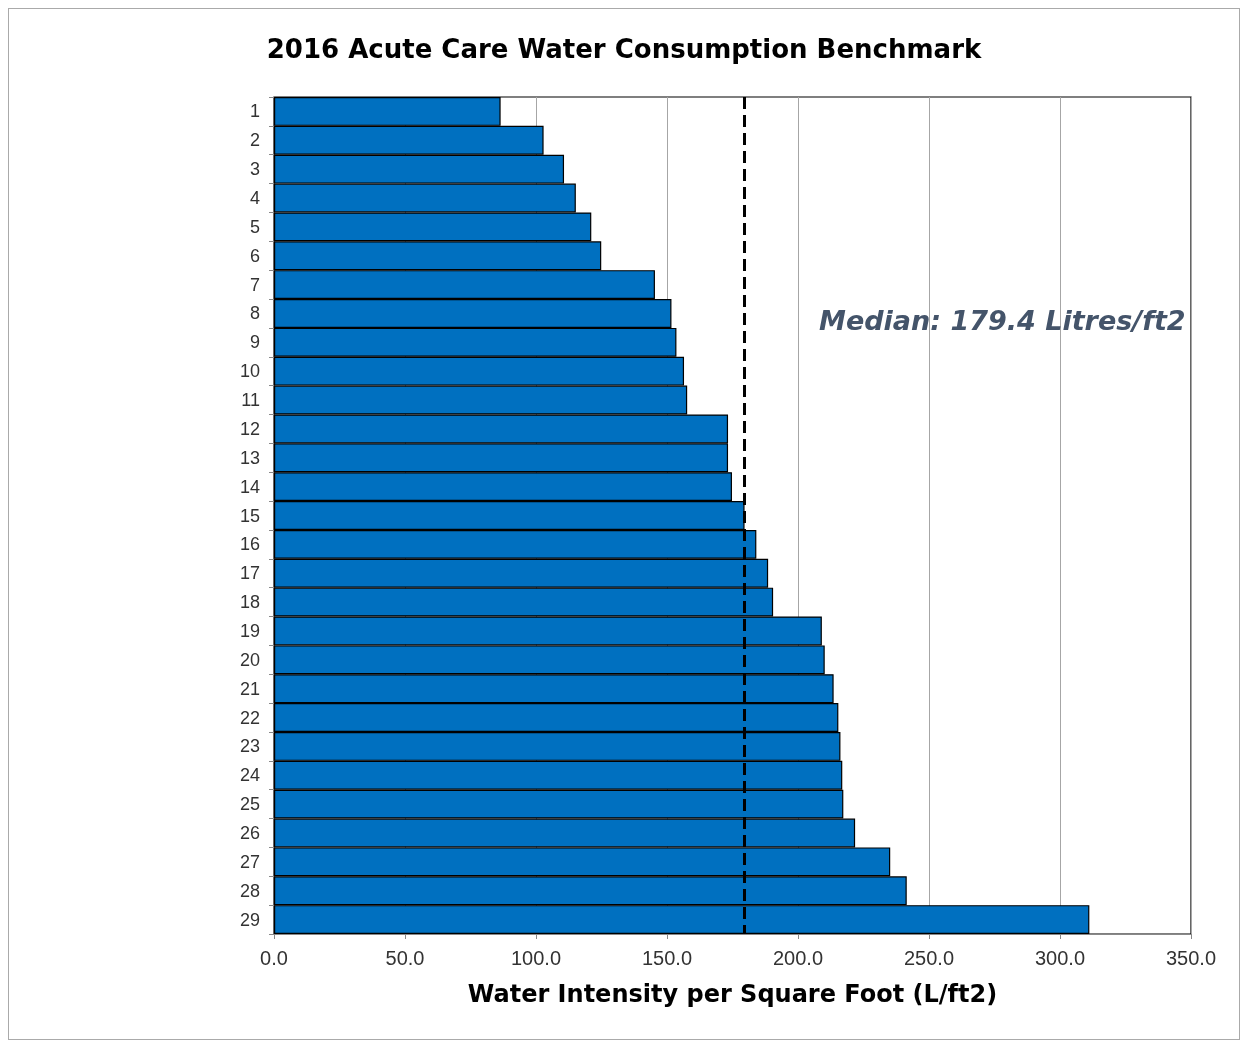  I want to click on x-tick-label: 100.0, so click(536, 958).